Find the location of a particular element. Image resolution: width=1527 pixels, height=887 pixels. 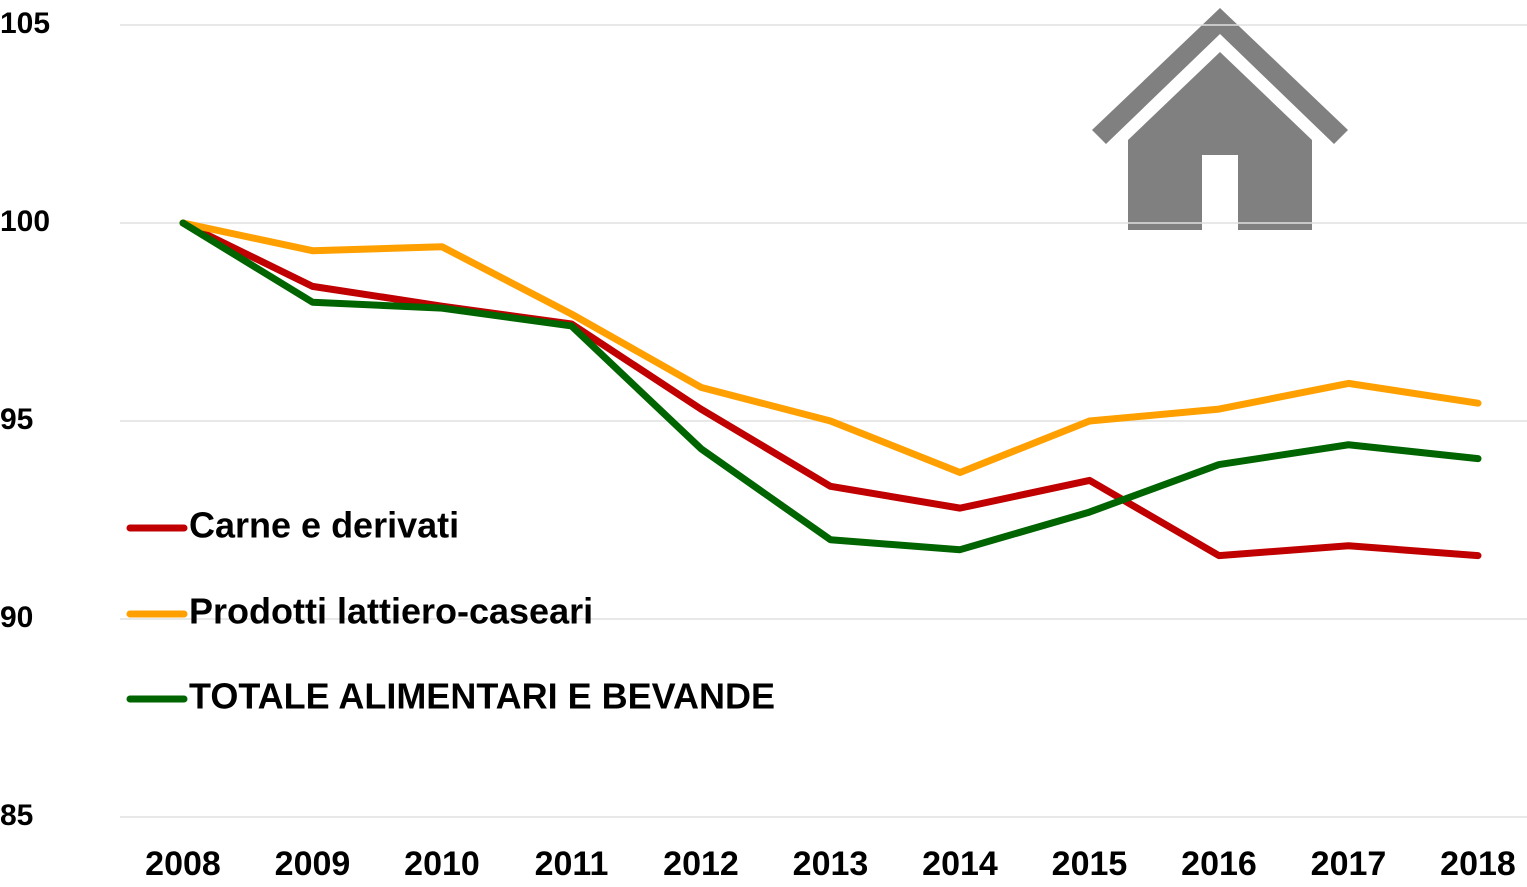

x-tick-label: 2011 is located at coordinates (572, 864).